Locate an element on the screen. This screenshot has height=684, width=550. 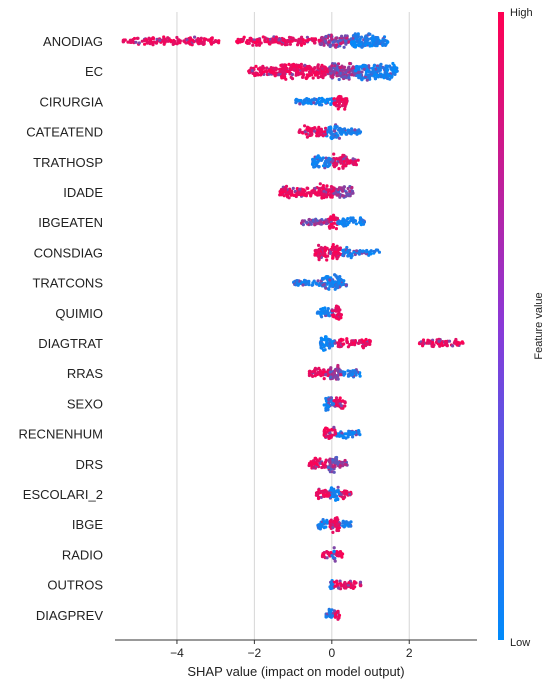
feature-row-consdiag is located at coordinates (347, 252).